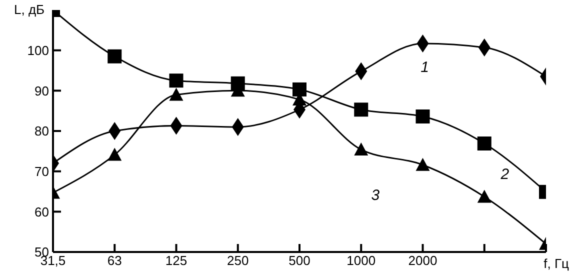 This screenshot has width=573, height=275. Describe the element at coordinates (176, 260) in the screenshot. I see `x-tick-label: 125` at that location.